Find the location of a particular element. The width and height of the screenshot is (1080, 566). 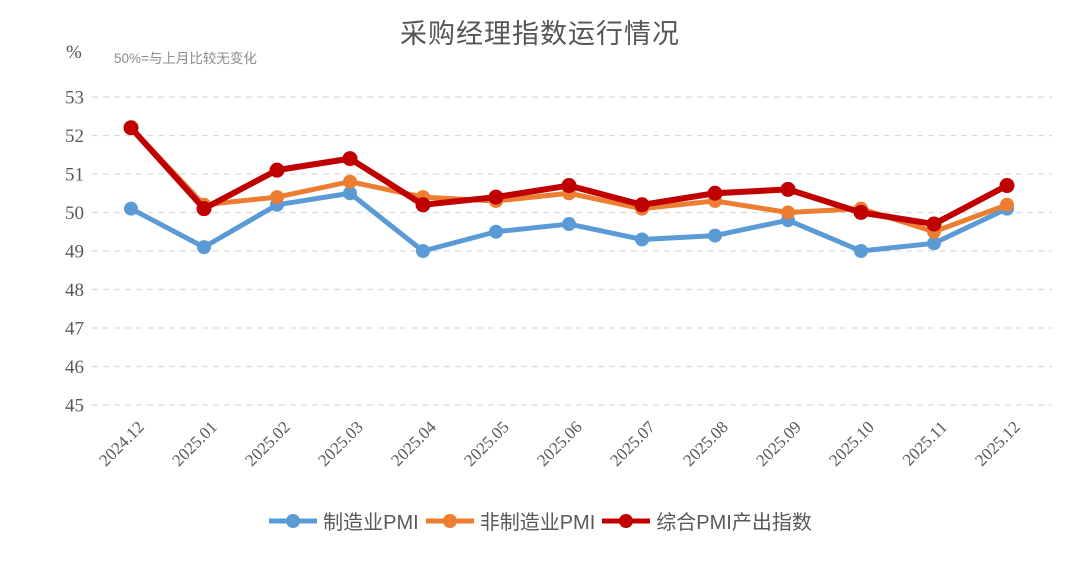

x-tick-label: 2025.09 is located at coordinates (778, 443).